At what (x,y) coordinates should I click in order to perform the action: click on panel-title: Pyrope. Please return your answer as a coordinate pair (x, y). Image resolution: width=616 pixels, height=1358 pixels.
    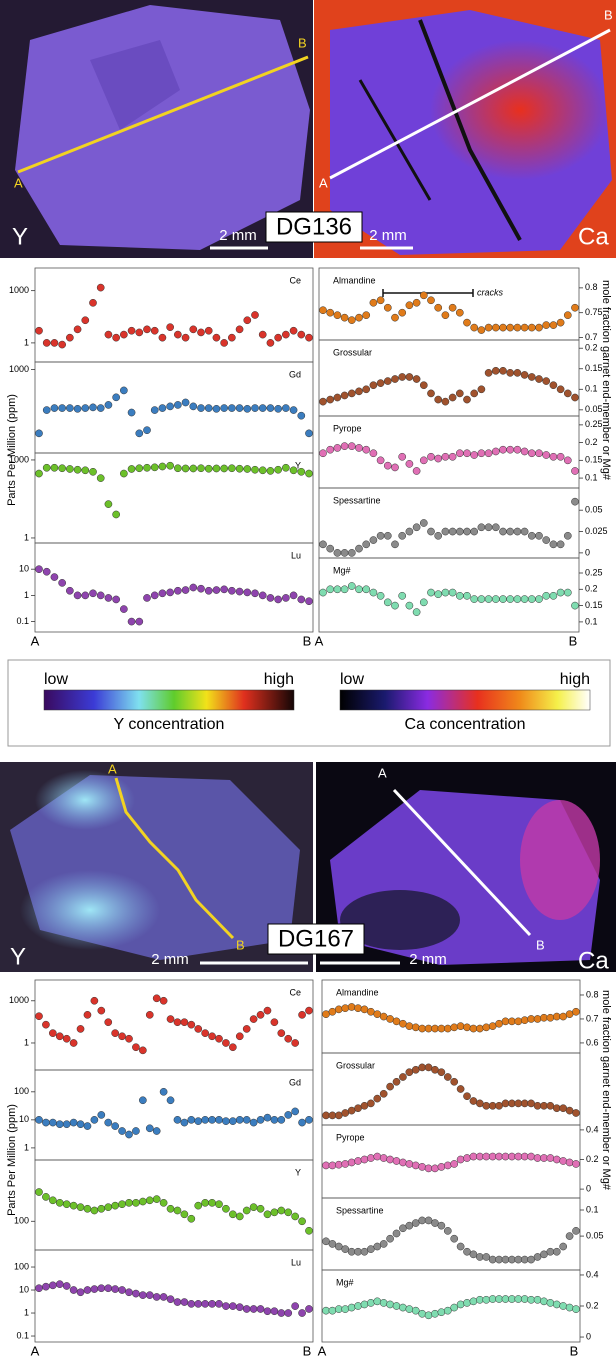
    Looking at the image, I should click on (350, 1137).